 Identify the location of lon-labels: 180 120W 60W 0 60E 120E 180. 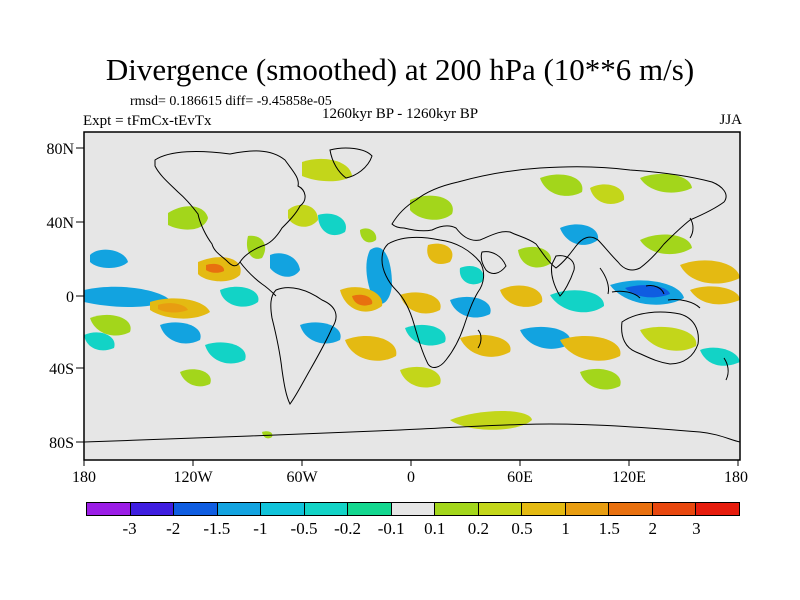
(410, 477).